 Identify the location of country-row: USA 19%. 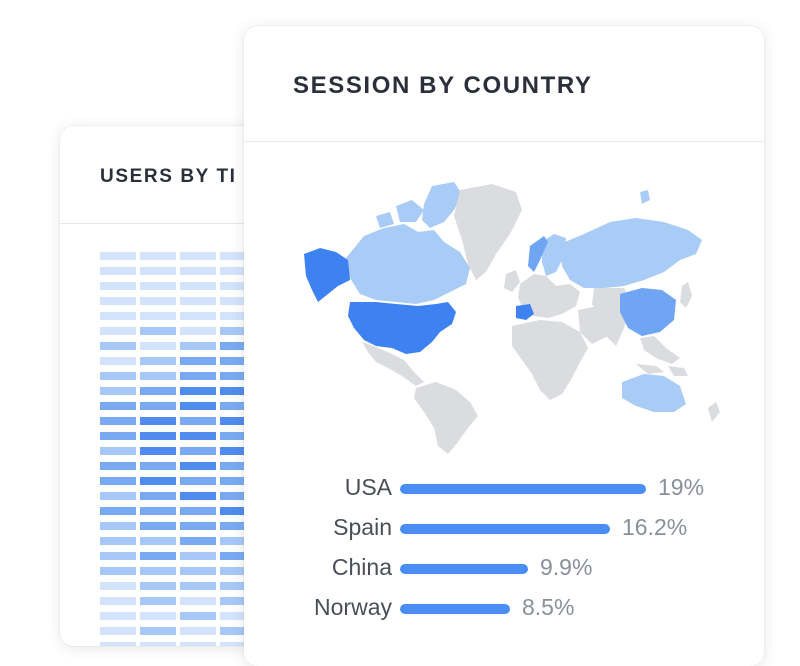
(504, 489).